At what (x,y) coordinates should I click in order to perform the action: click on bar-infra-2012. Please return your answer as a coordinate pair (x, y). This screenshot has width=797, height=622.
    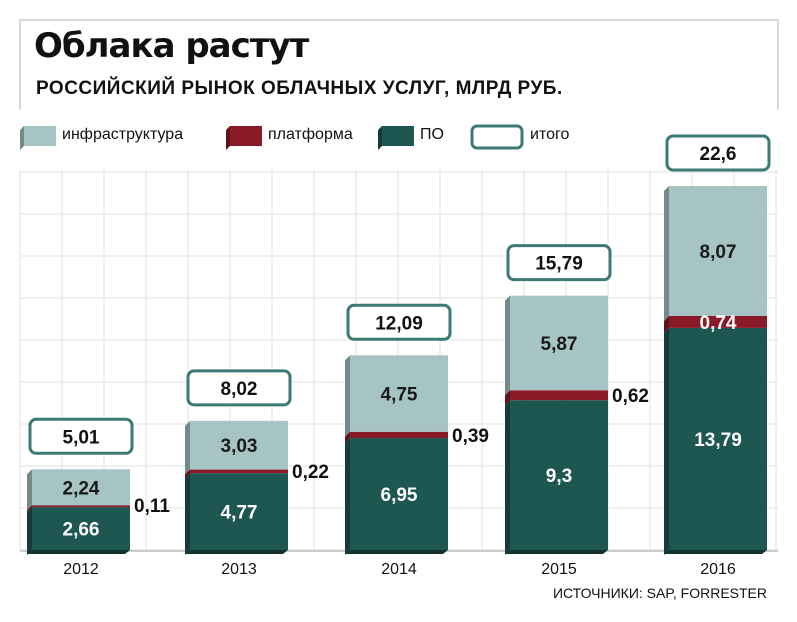
    Looking at the image, I should click on (81, 487).